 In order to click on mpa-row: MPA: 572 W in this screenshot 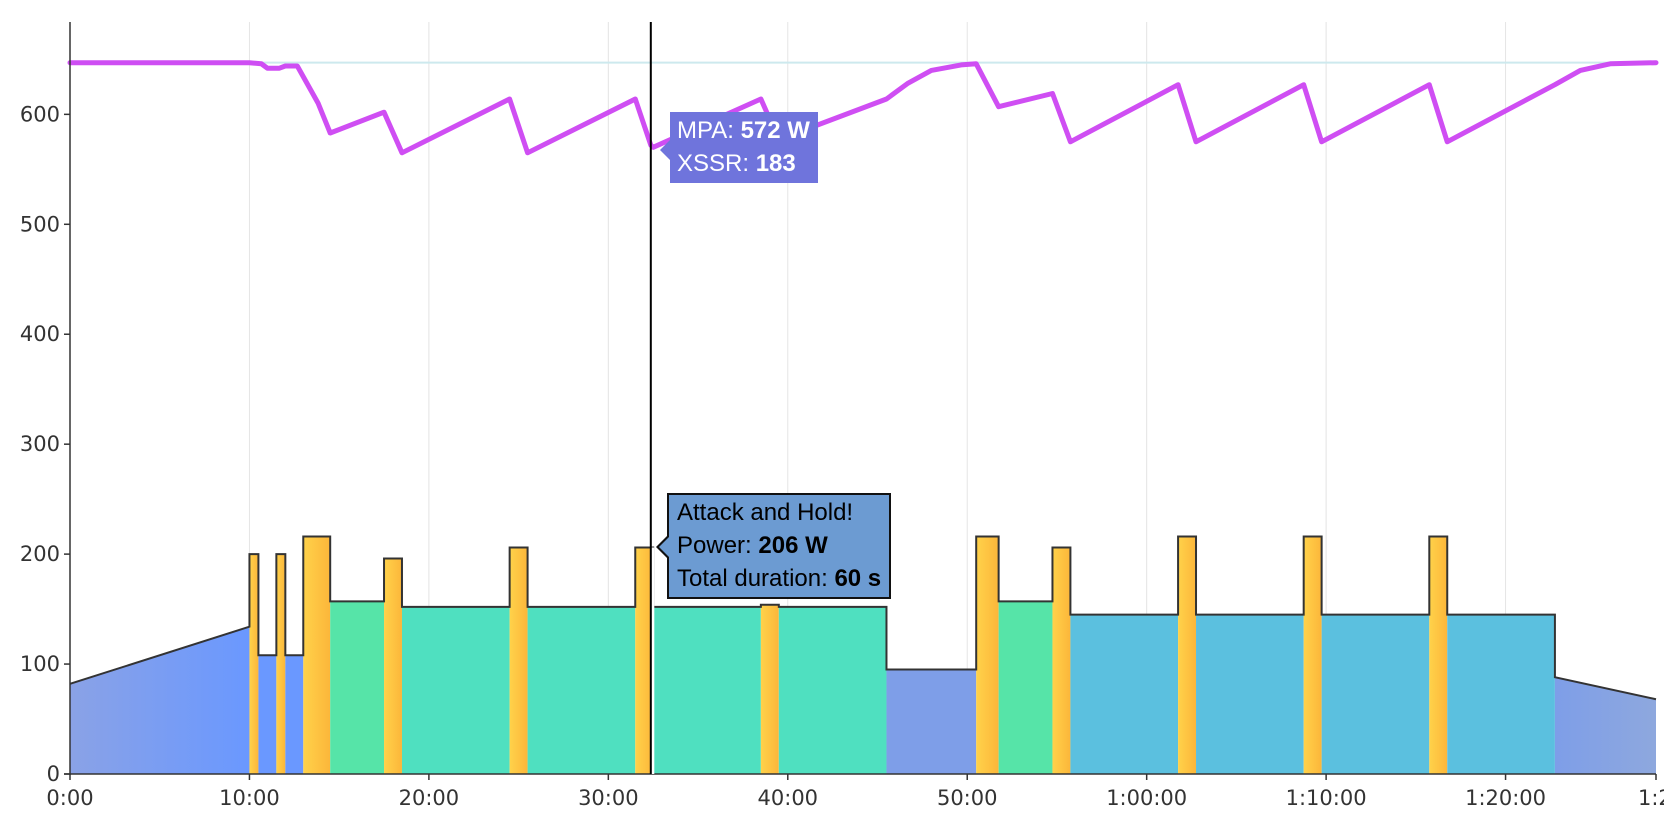, I will do `click(743, 130)`.